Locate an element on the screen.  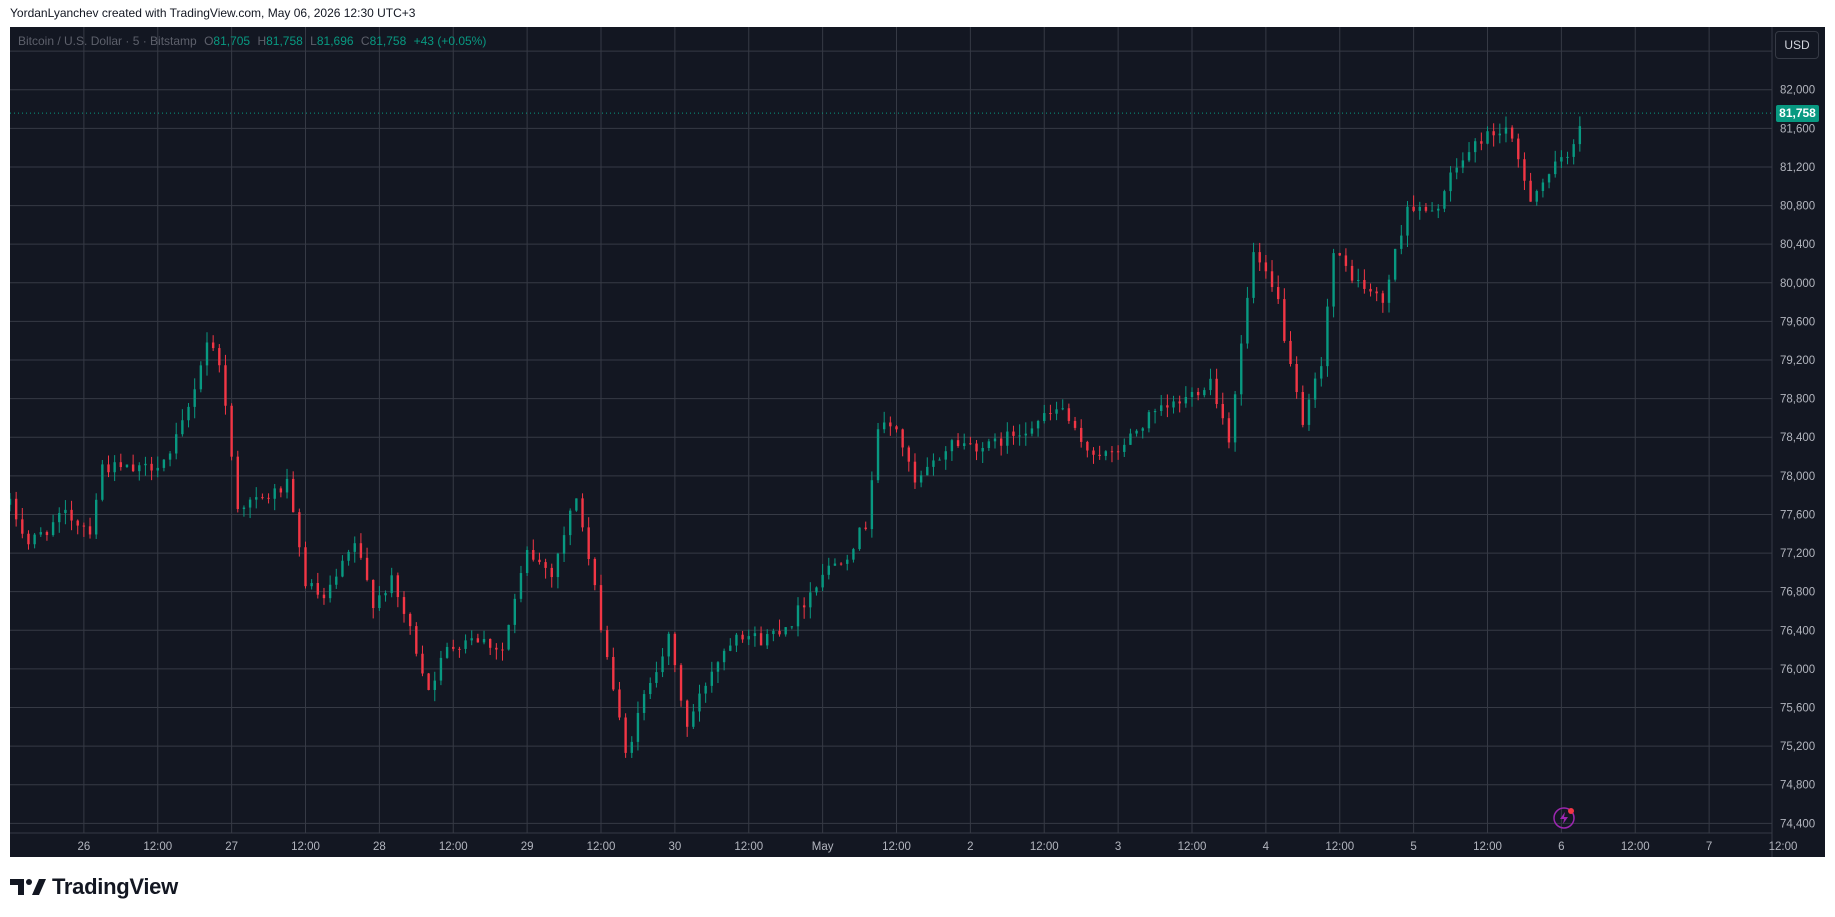
x-tick-label: 4 is located at coordinates (1266, 847).